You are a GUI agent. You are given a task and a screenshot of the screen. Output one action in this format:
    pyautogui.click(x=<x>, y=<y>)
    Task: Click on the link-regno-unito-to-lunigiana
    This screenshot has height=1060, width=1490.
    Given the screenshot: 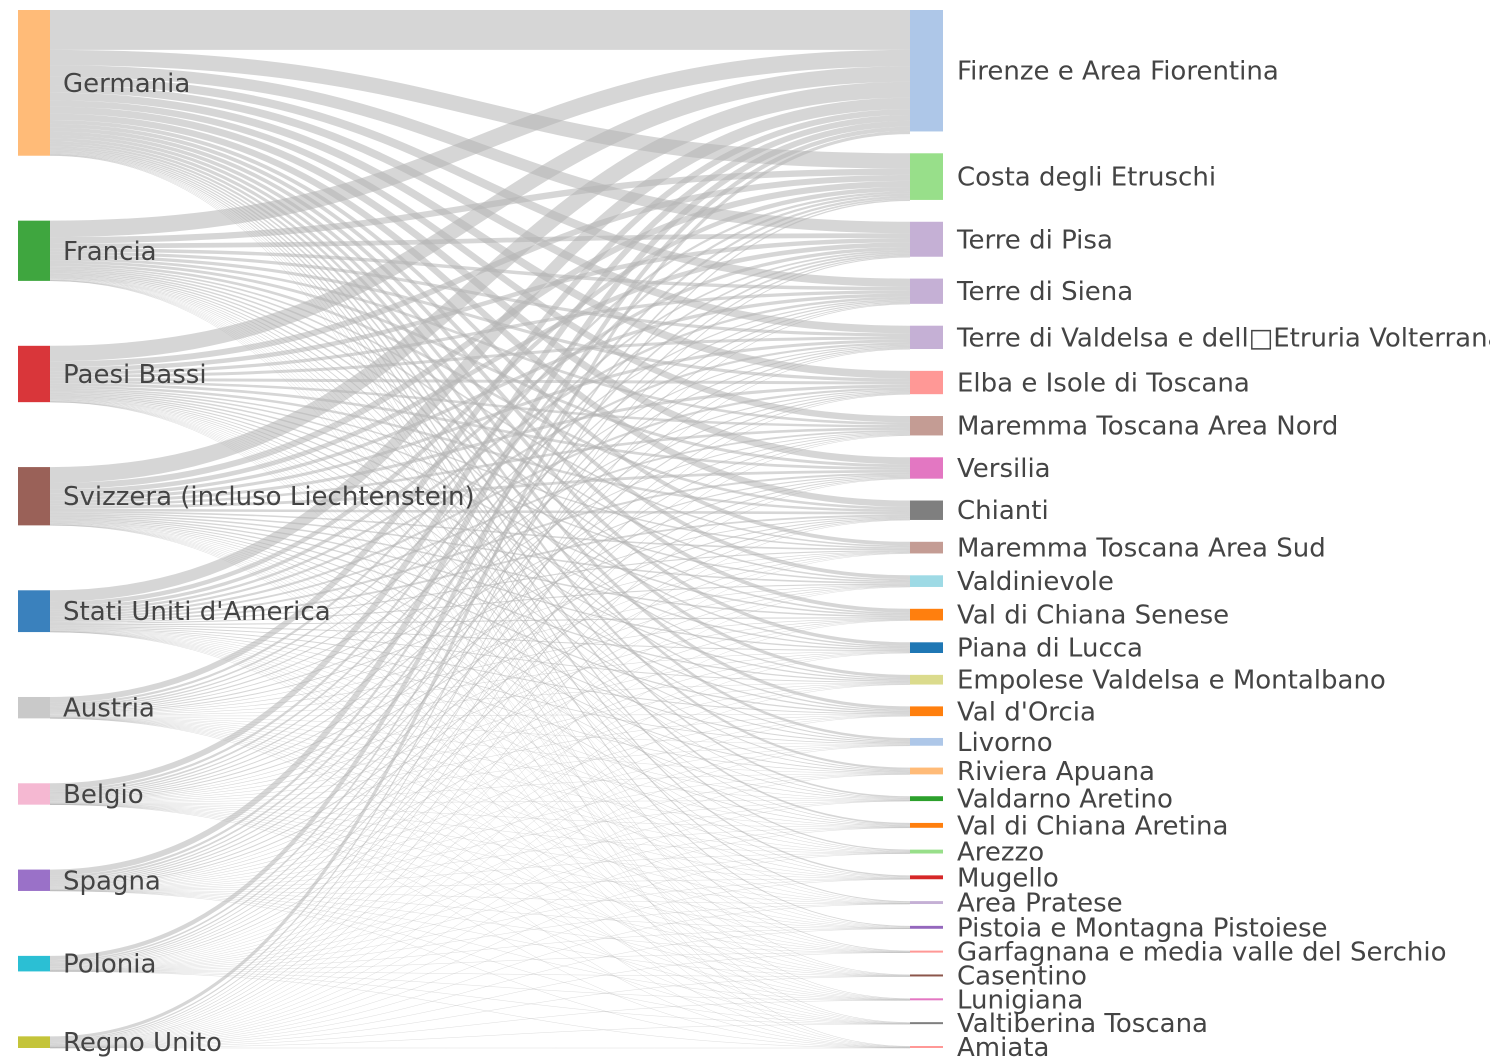 What is the action you would take?
    pyautogui.click(x=480, y=1024)
    